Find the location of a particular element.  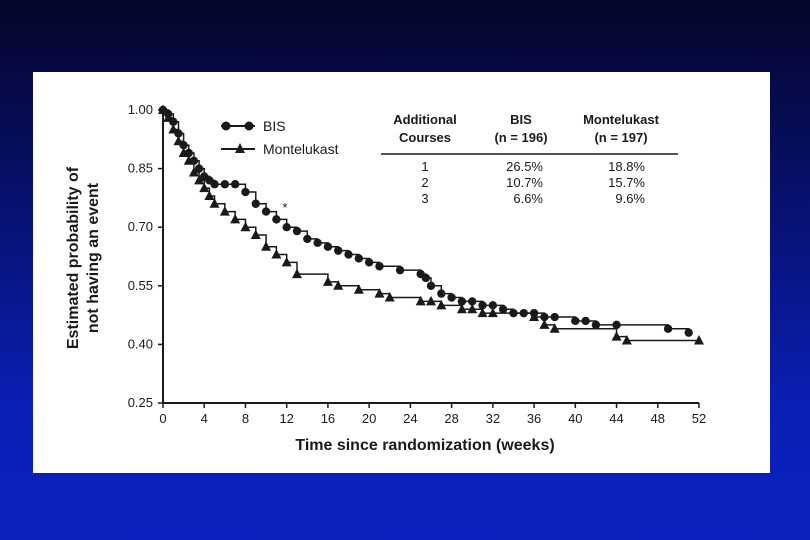

table-row-1-montelukast: 18.8% is located at coordinates (626, 166).